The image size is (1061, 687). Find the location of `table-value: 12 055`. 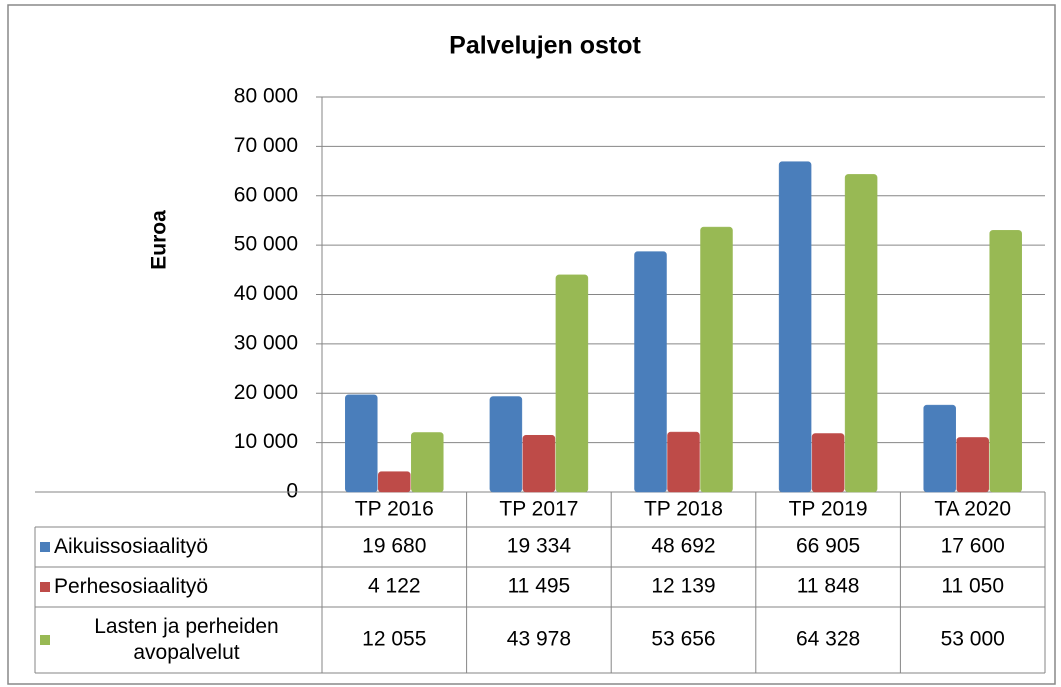

table-value: 12 055 is located at coordinates (394, 639).